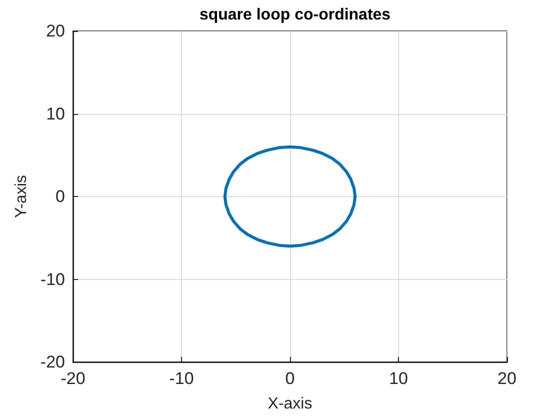  What do you see at coordinates (52, 362) in the screenshot?
I see `y-tick-label: -20` at bounding box center [52, 362].